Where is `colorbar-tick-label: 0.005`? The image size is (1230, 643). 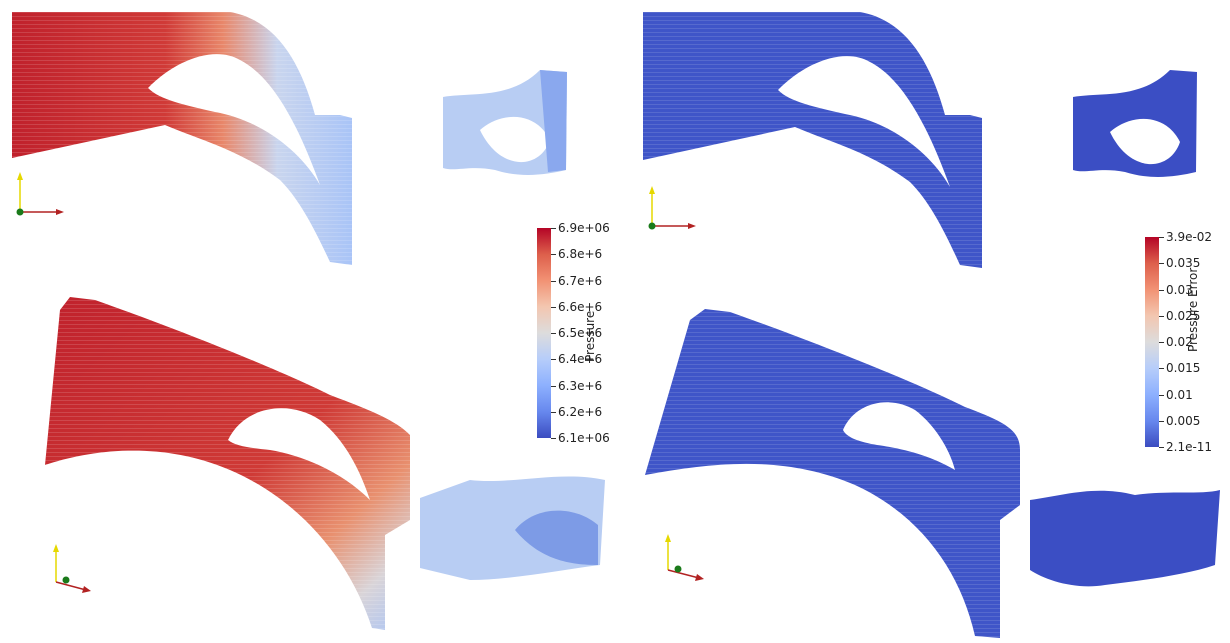 colorbar-tick-label: 0.005 is located at coordinates (1183, 420).